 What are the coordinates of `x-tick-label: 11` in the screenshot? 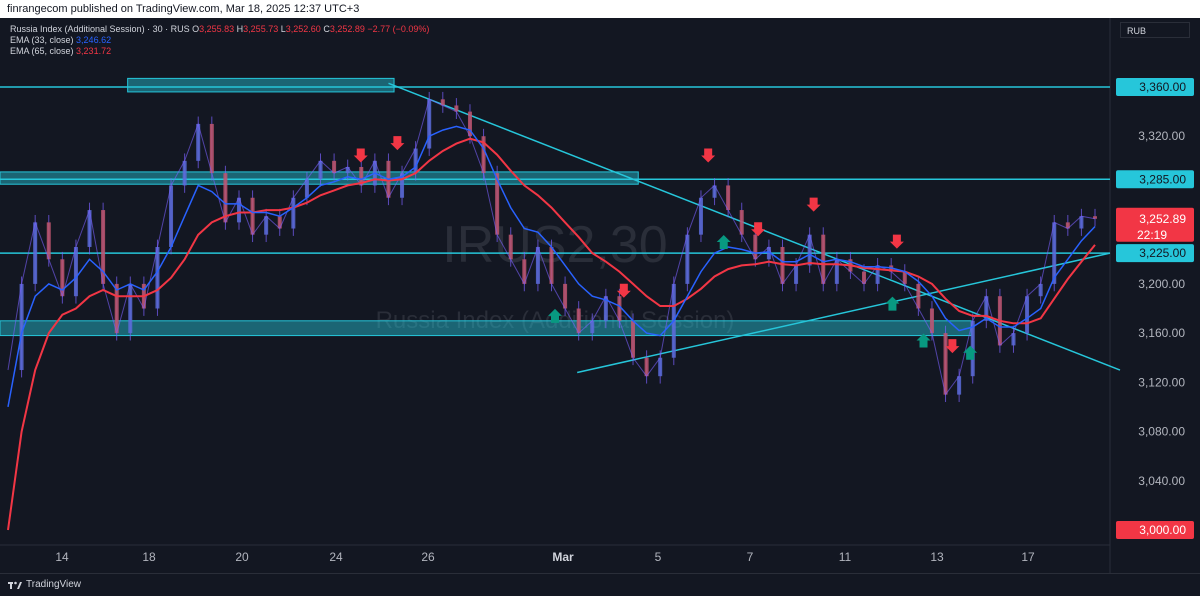 It's located at (845, 557).